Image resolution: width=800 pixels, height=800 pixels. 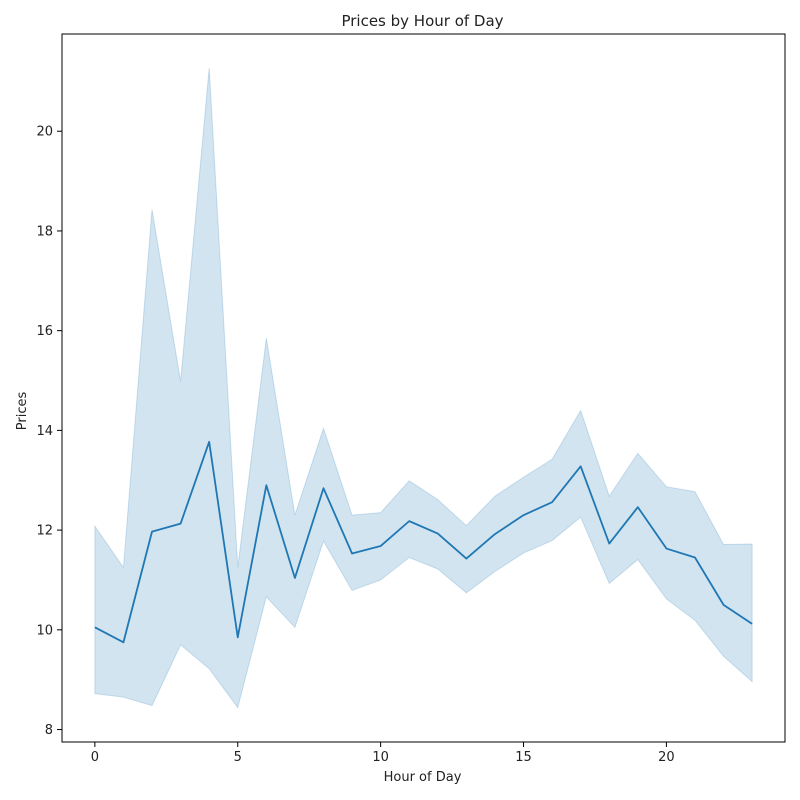 What do you see at coordinates (44, 331) in the screenshot?
I see `y-tick-label: 16` at bounding box center [44, 331].